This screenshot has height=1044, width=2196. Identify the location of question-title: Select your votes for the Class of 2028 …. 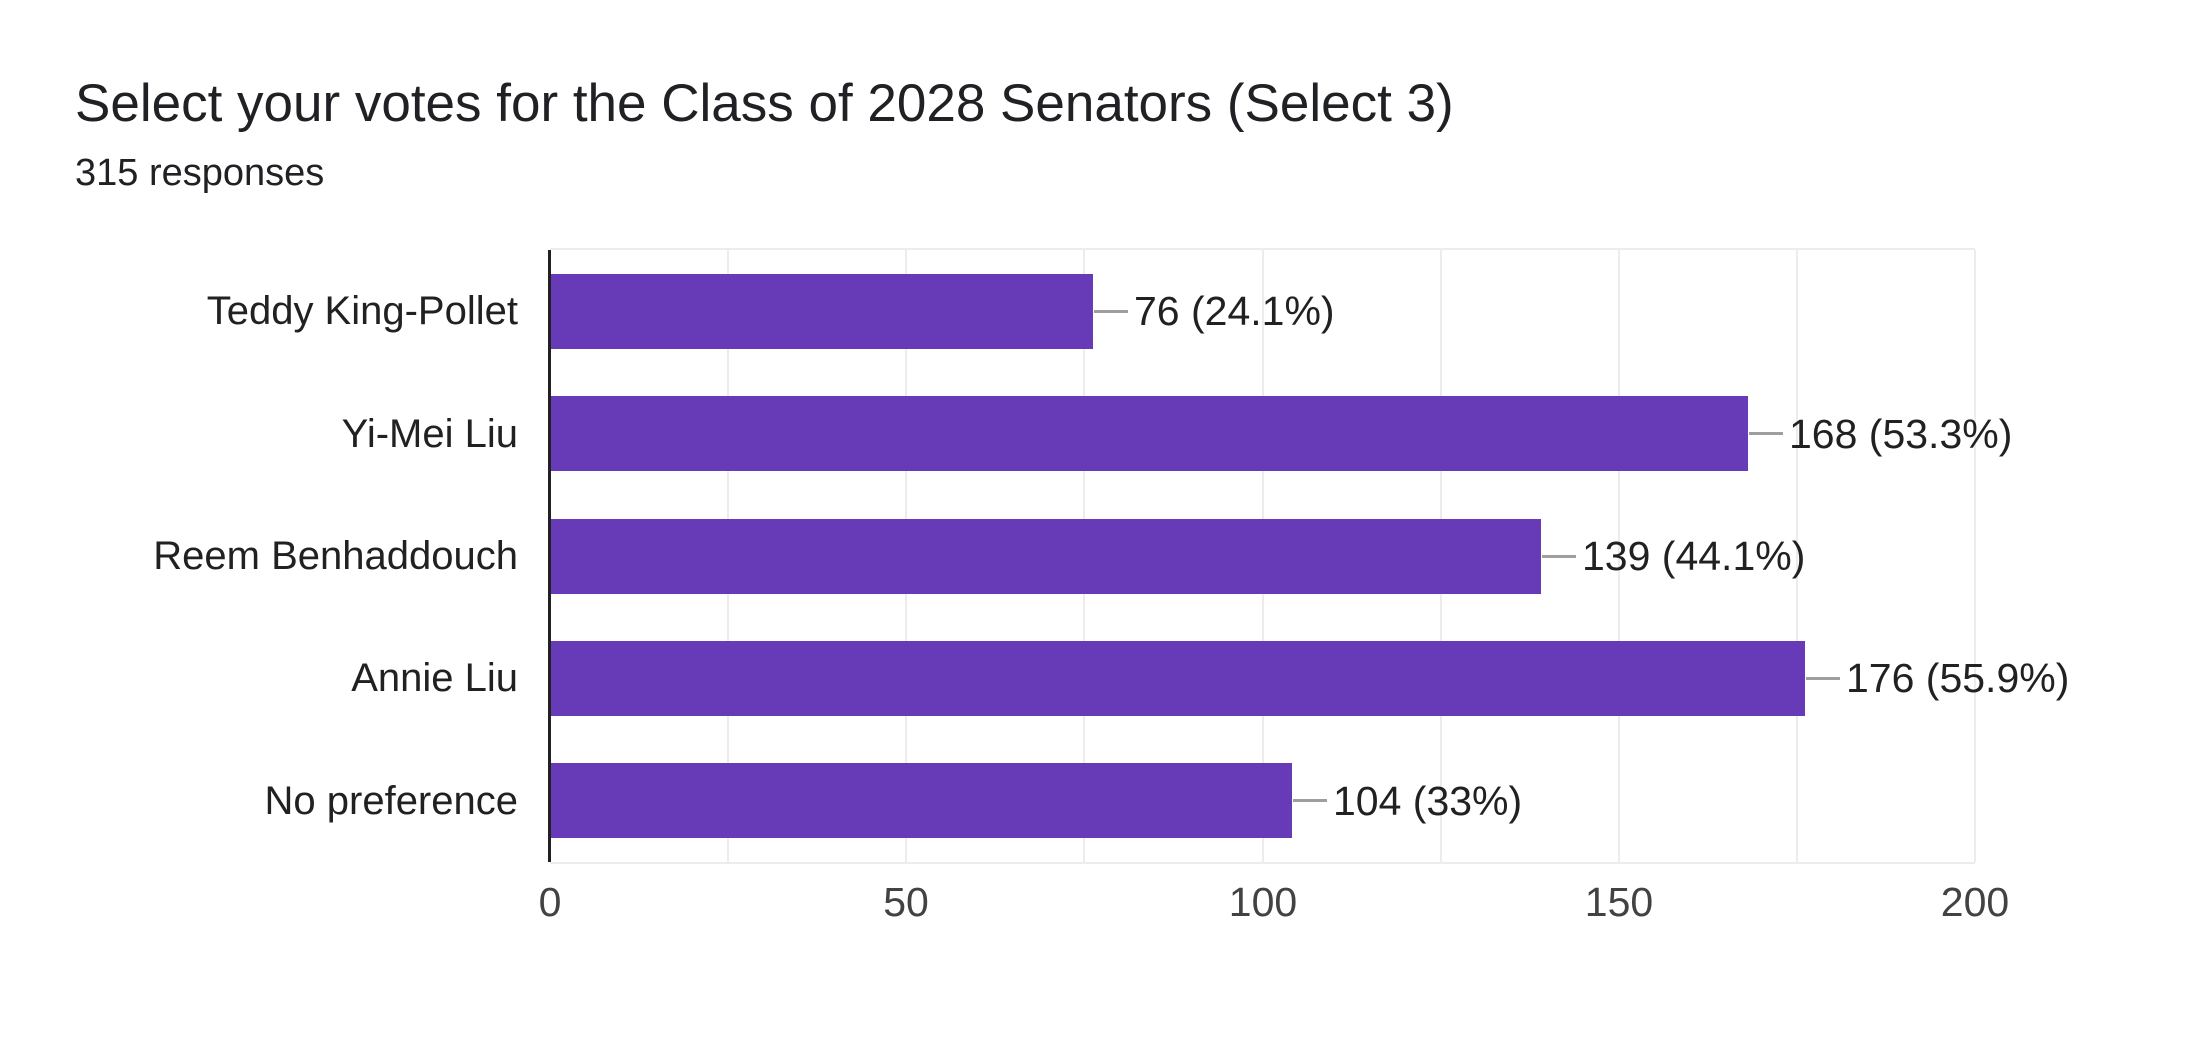
(764, 103).